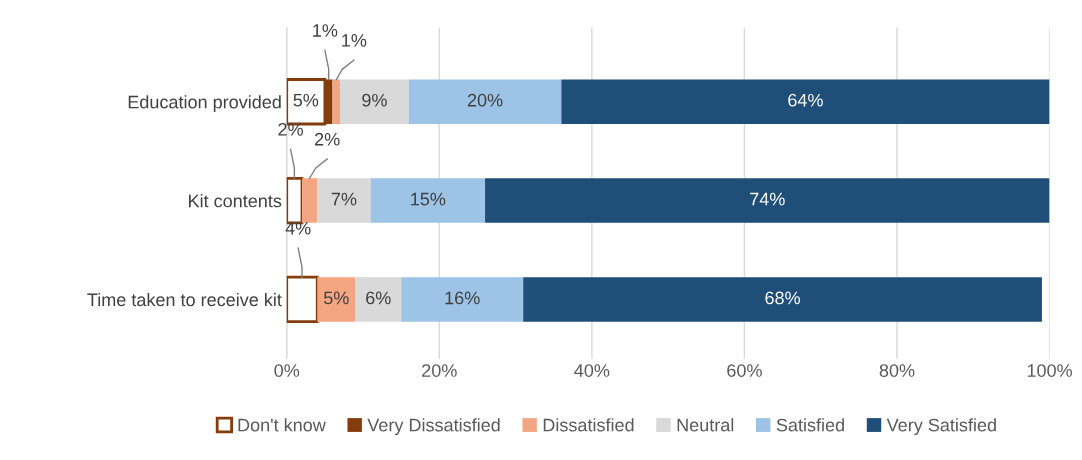 This screenshot has width=1082, height=460. What do you see at coordinates (287, 370) in the screenshot?
I see `x-tick-label: 0%` at bounding box center [287, 370].